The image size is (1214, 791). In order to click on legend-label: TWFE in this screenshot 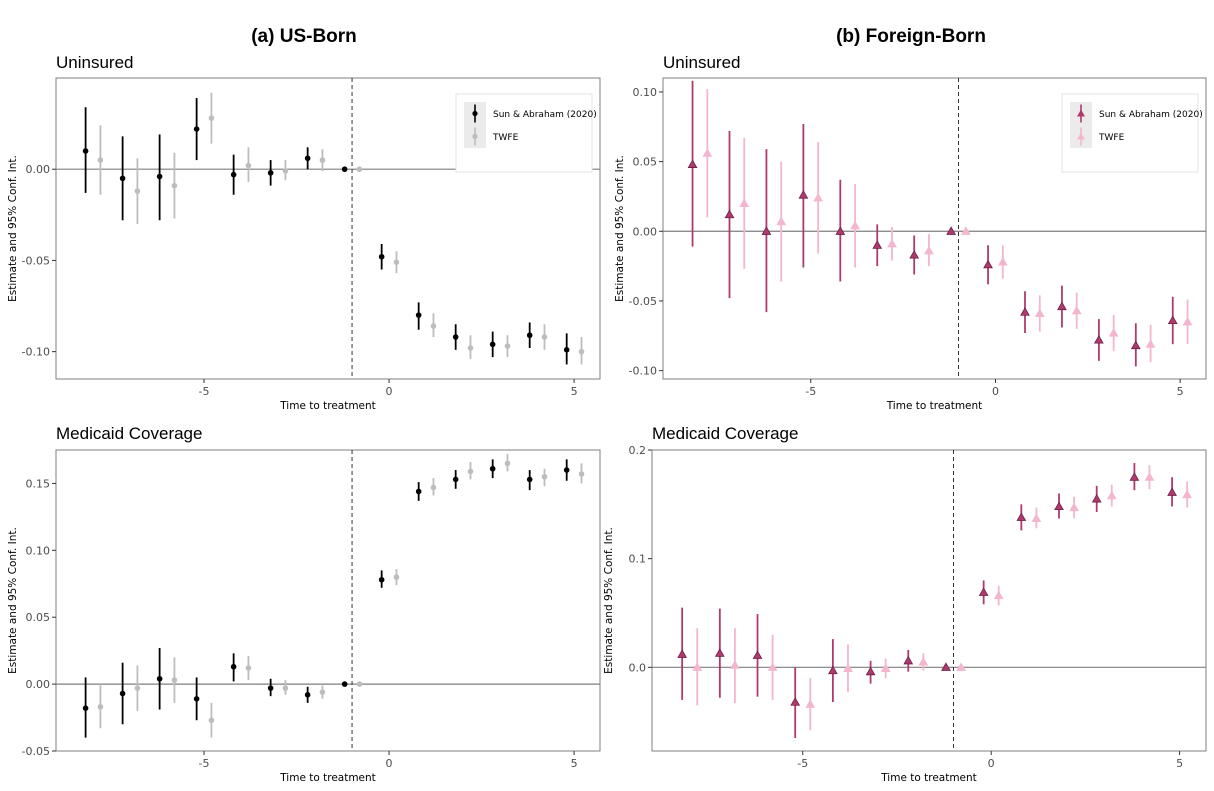, I will do `click(1111, 138)`.